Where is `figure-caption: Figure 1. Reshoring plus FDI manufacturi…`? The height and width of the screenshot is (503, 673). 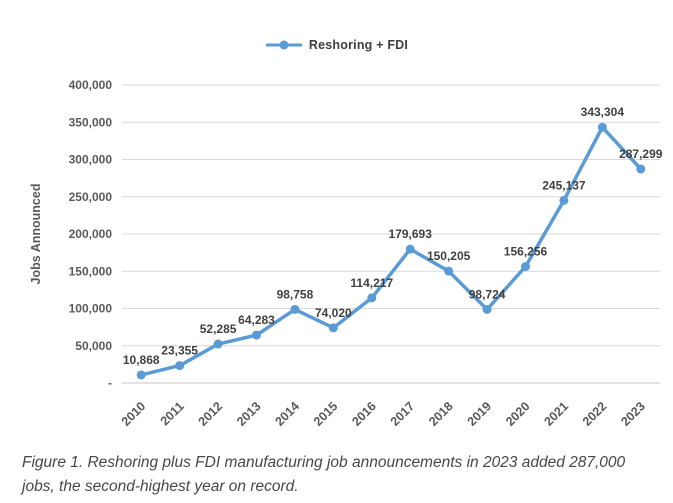 figure-caption: Figure 1. Reshoring plus FDI manufacturi… is located at coordinates (324, 475).